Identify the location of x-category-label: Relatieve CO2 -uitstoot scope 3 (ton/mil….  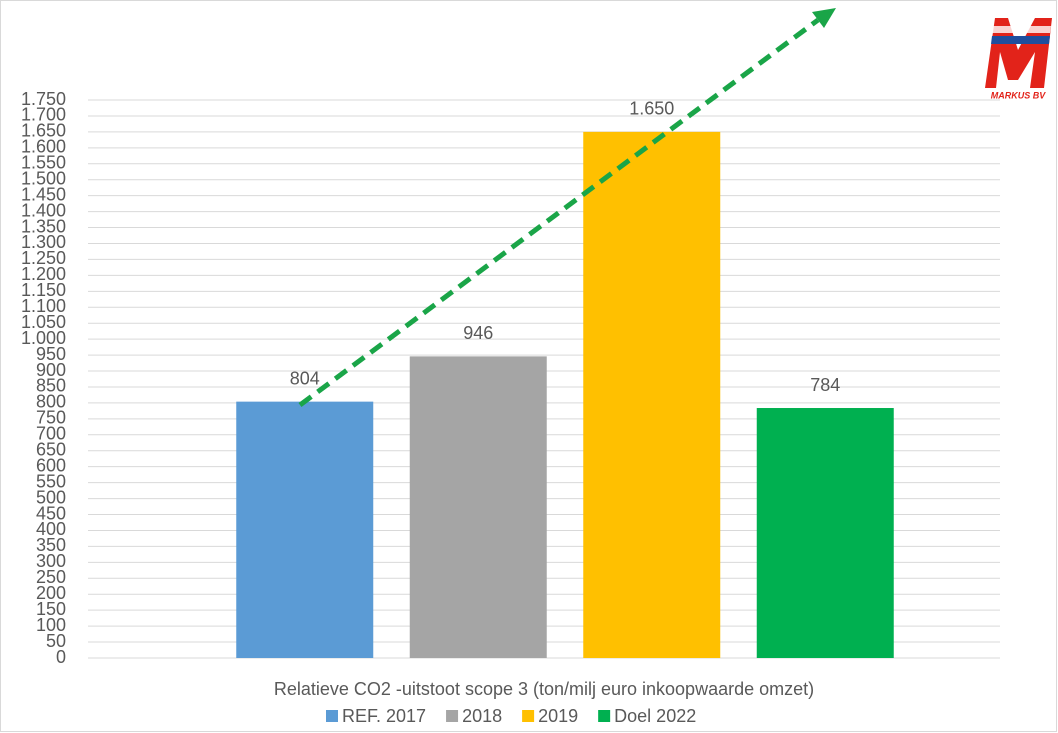
(544, 689).